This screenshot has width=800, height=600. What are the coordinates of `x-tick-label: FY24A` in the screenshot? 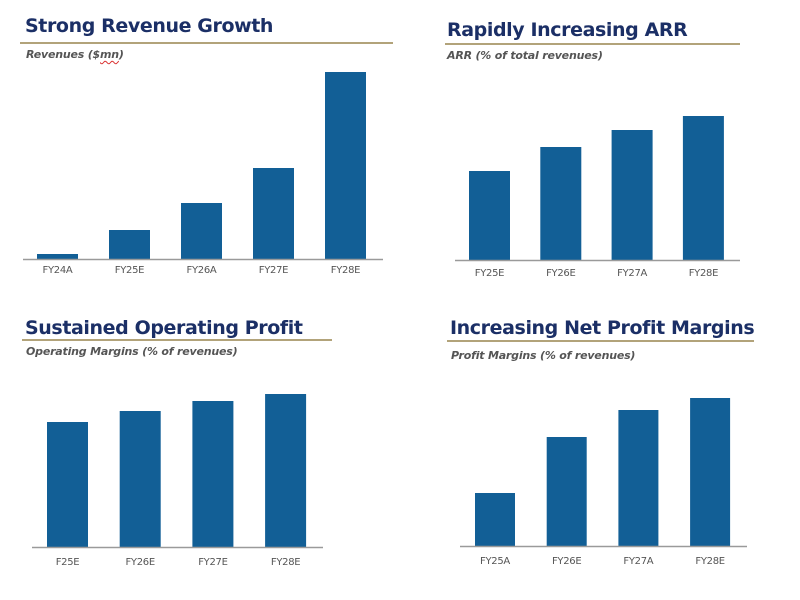 It's located at (58, 270).